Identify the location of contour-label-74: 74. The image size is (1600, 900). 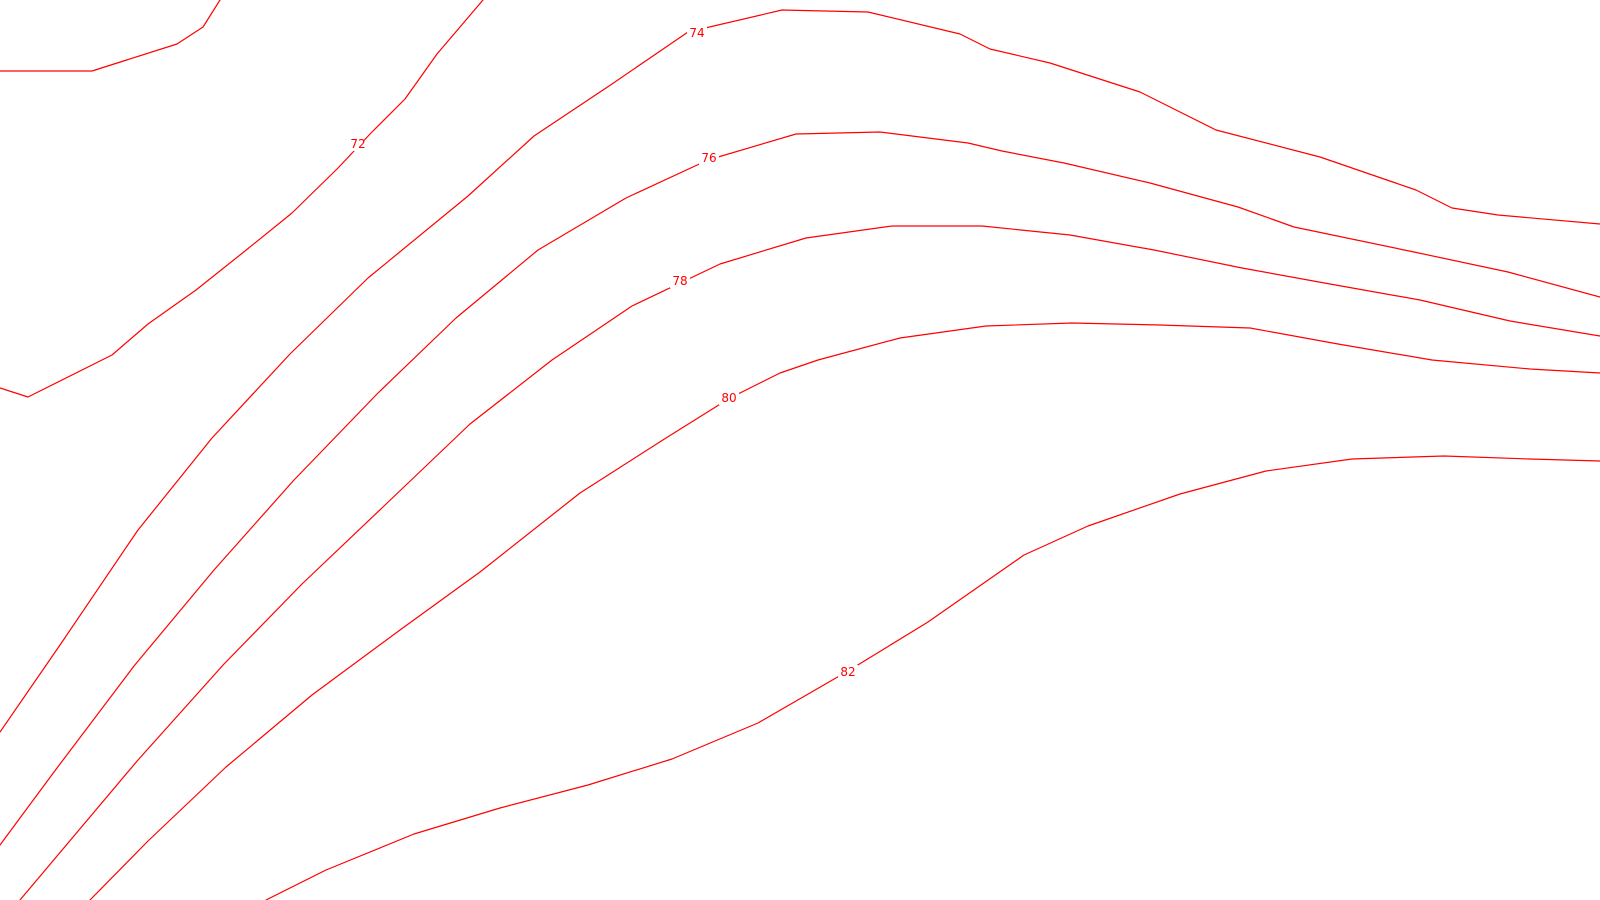
(696, 33).